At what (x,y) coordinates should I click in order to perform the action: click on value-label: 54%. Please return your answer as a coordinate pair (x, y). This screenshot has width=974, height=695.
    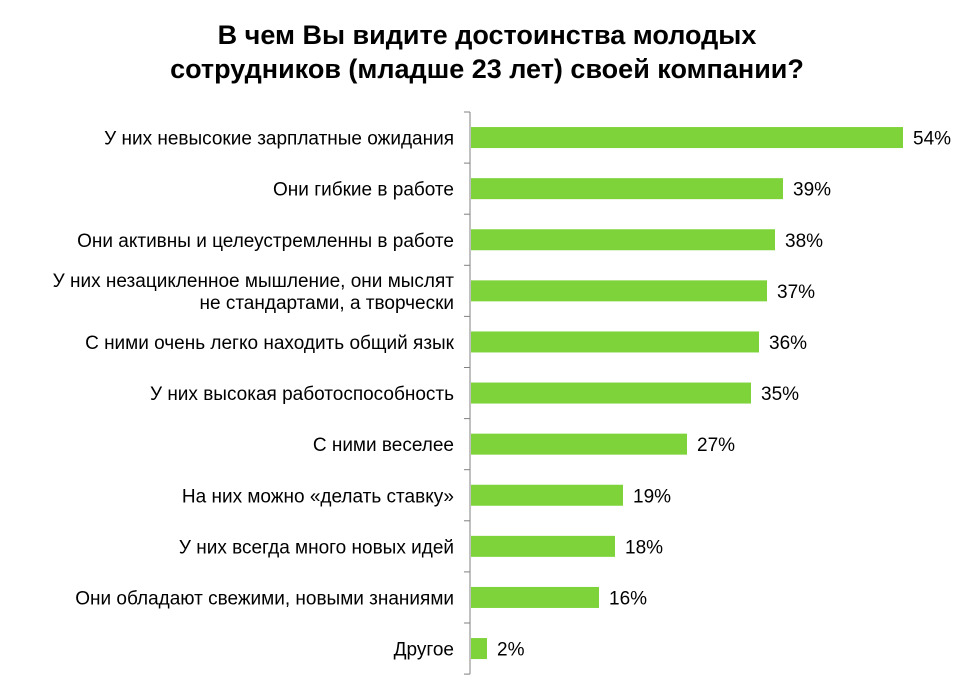
    Looking at the image, I should click on (932, 139).